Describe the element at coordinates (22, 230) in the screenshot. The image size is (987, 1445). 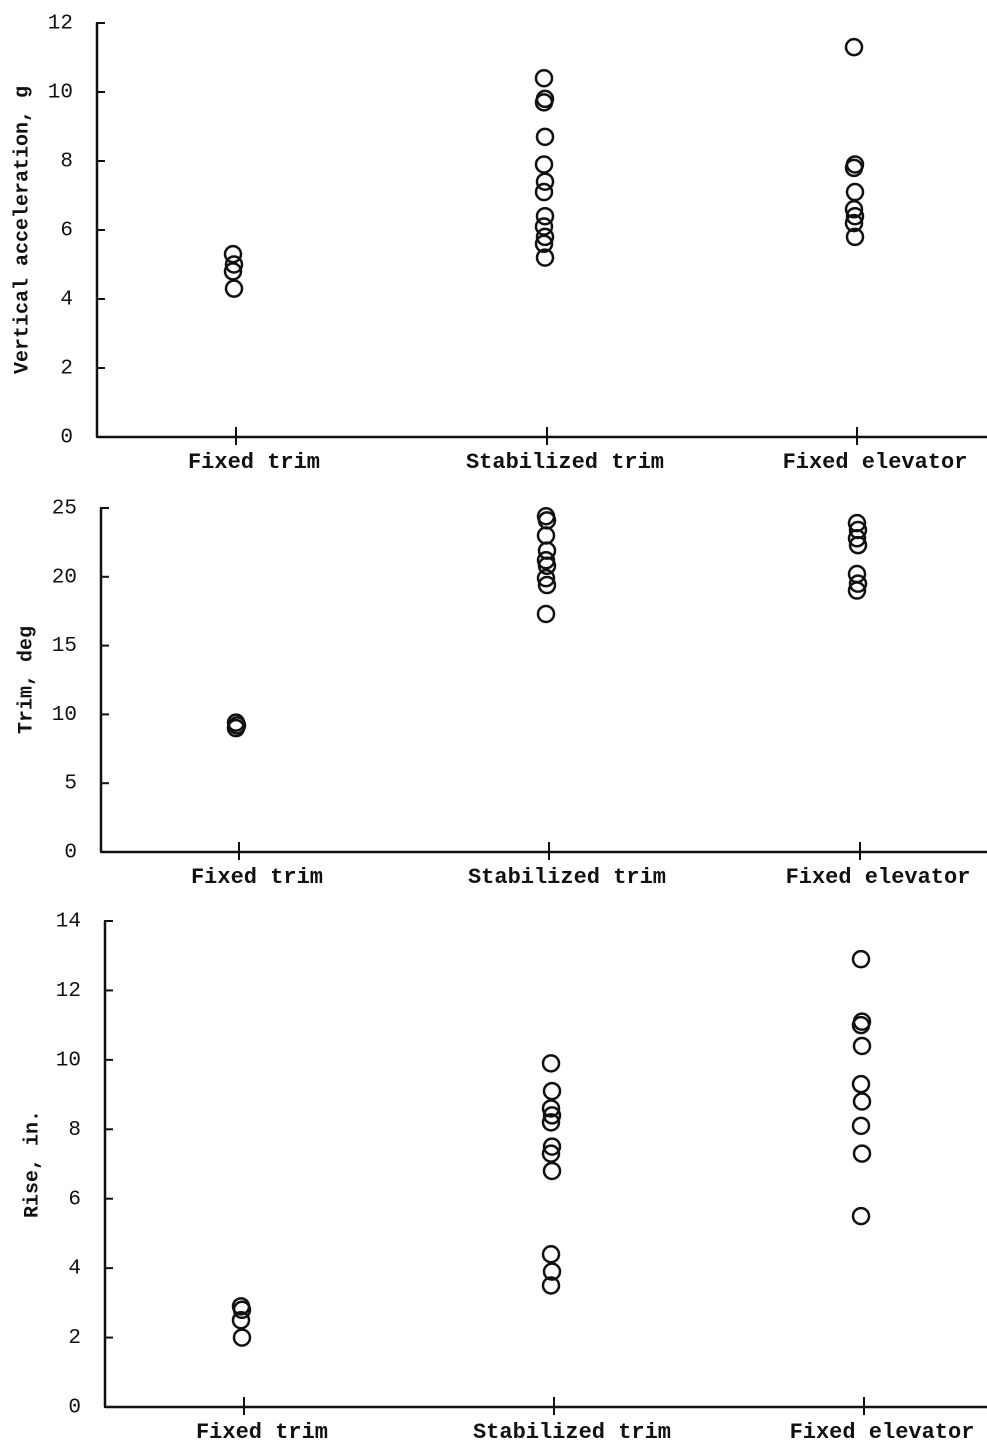
I see `y-axis-label: Vertical acceleration, g` at that location.